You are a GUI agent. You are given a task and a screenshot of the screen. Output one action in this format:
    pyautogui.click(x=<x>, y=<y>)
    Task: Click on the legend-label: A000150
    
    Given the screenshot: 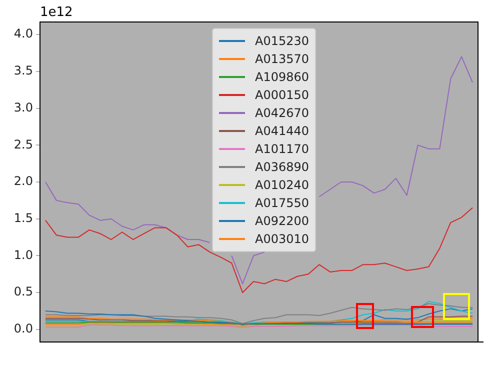 What is the action you would take?
    pyautogui.click(x=282, y=95)
    